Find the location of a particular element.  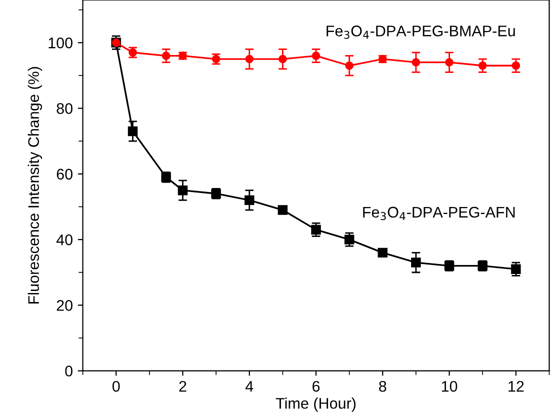

x-tick-label: 4 is located at coordinates (249, 386).